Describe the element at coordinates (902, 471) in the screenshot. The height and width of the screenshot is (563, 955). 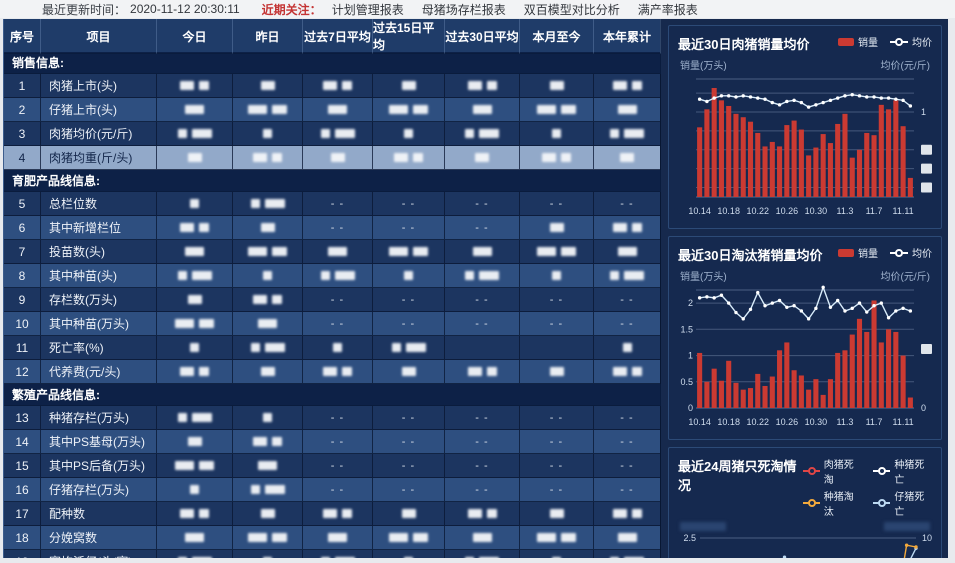
I see `legend-item: 种猪死亡` at that location.